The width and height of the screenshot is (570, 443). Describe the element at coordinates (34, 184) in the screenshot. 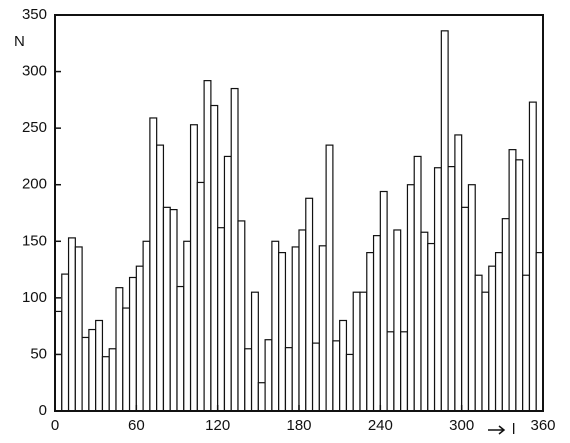

I see `y-tick-label: 200` at that location.